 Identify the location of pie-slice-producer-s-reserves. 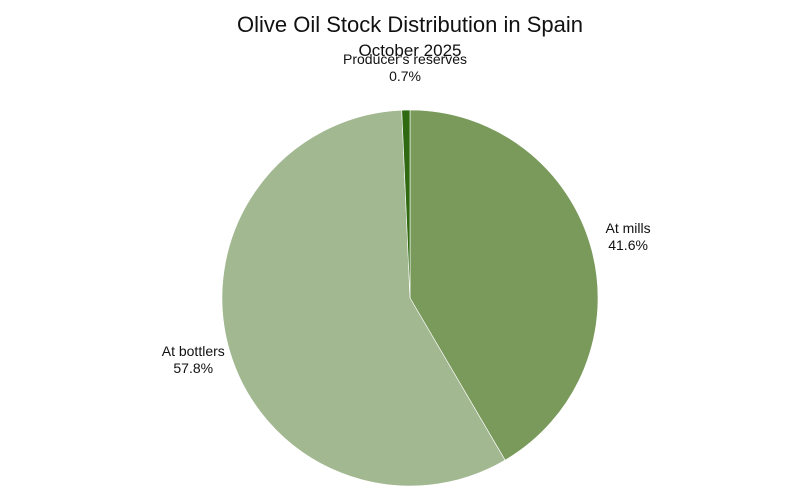
(406, 204).